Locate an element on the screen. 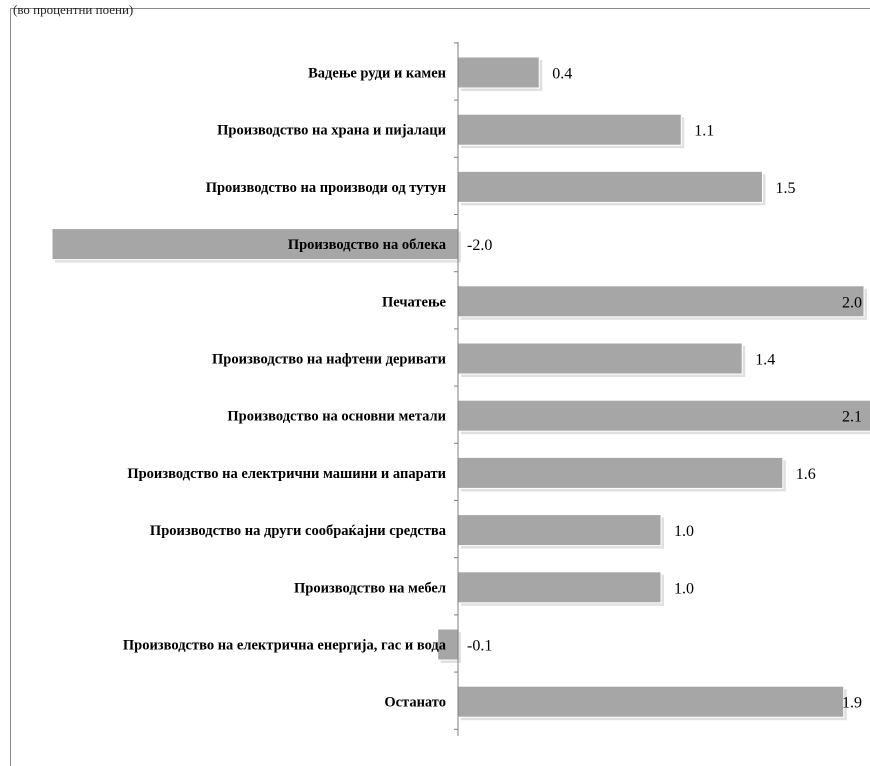  value-label: 1.9 is located at coordinates (852, 703).